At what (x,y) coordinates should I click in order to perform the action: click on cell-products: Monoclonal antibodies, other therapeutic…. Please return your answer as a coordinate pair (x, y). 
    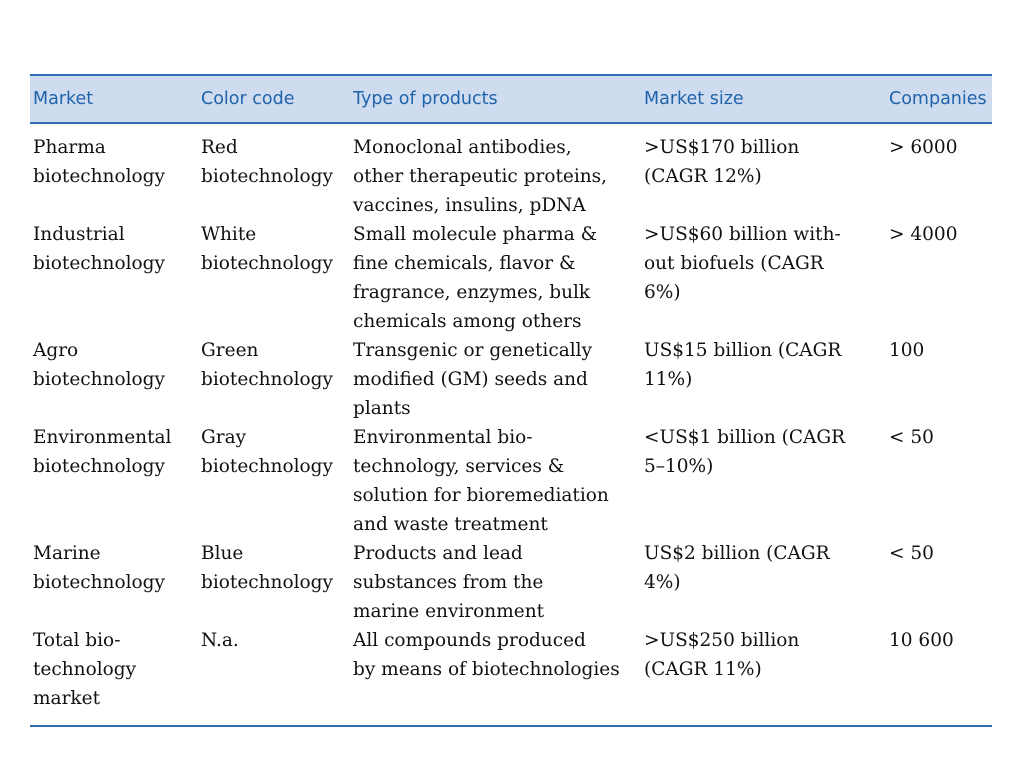
    Looking at the image, I should click on (495, 171).